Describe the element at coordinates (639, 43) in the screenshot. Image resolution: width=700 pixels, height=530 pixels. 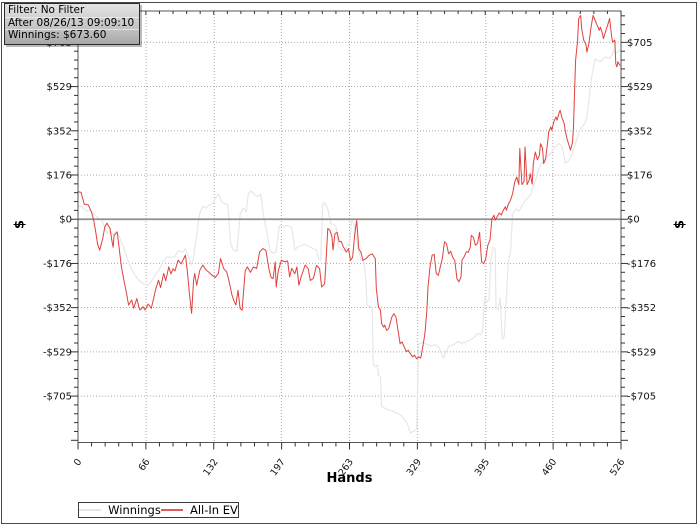
I see `svg-text: $705` at that location.